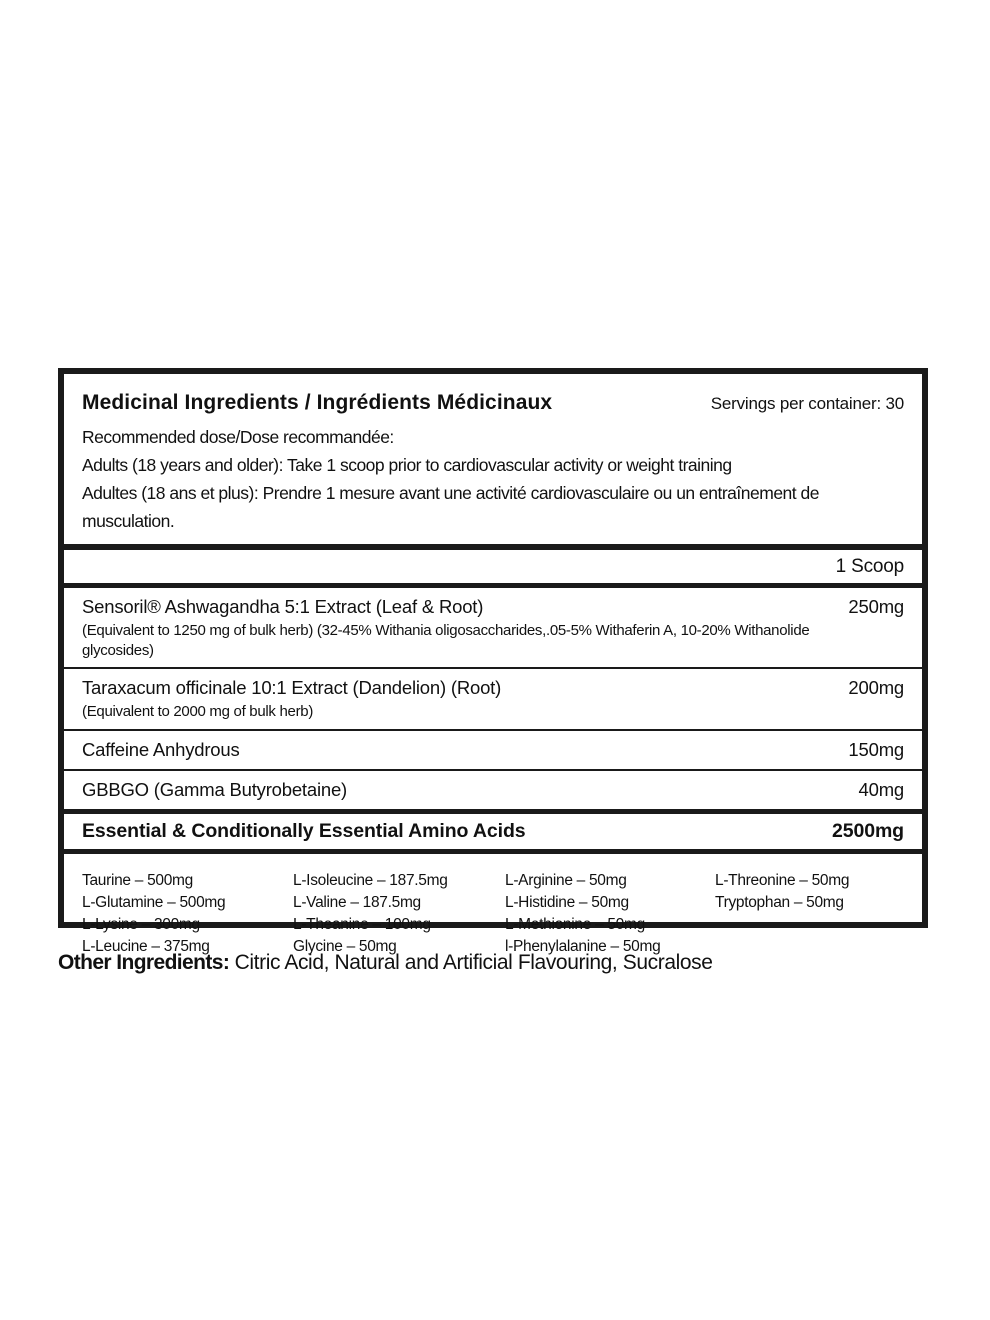 The image size is (990, 1320). Describe the element at coordinates (876, 687) in the screenshot. I see `ingredient-amount: 200mg` at that location.